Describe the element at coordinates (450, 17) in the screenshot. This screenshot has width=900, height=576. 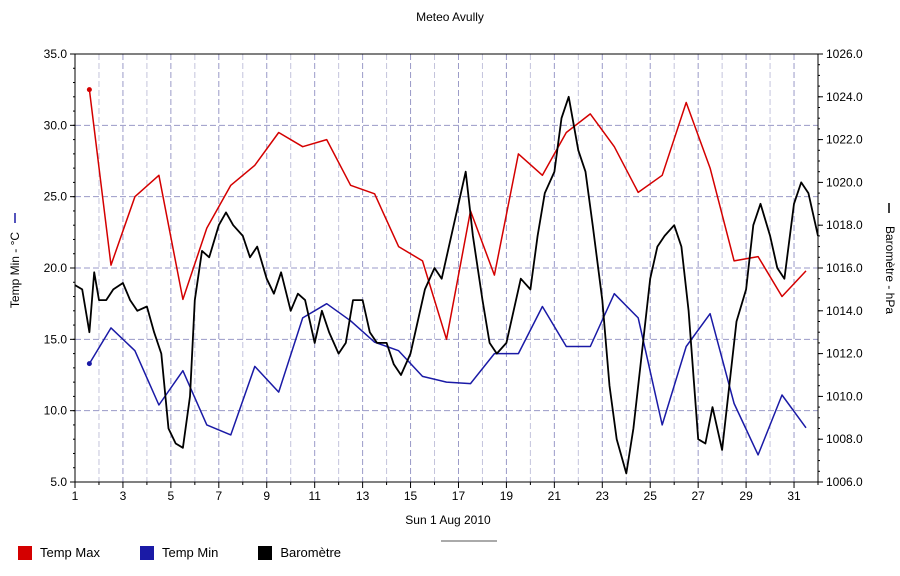
I see `chart-title: Meteo Avully` at that location.